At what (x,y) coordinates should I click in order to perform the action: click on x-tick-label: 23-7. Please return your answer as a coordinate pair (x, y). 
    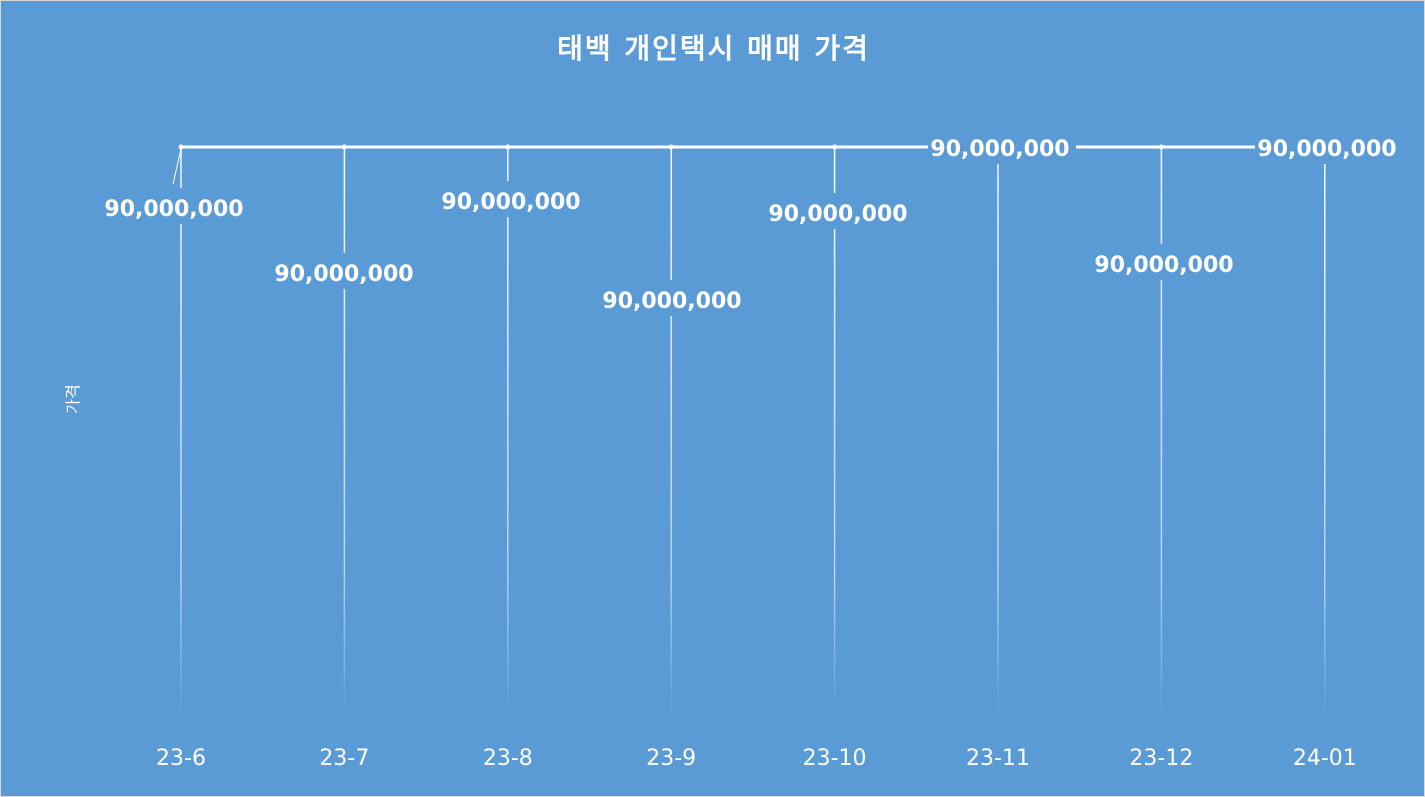
    Looking at the image, I should click on (344, 758).